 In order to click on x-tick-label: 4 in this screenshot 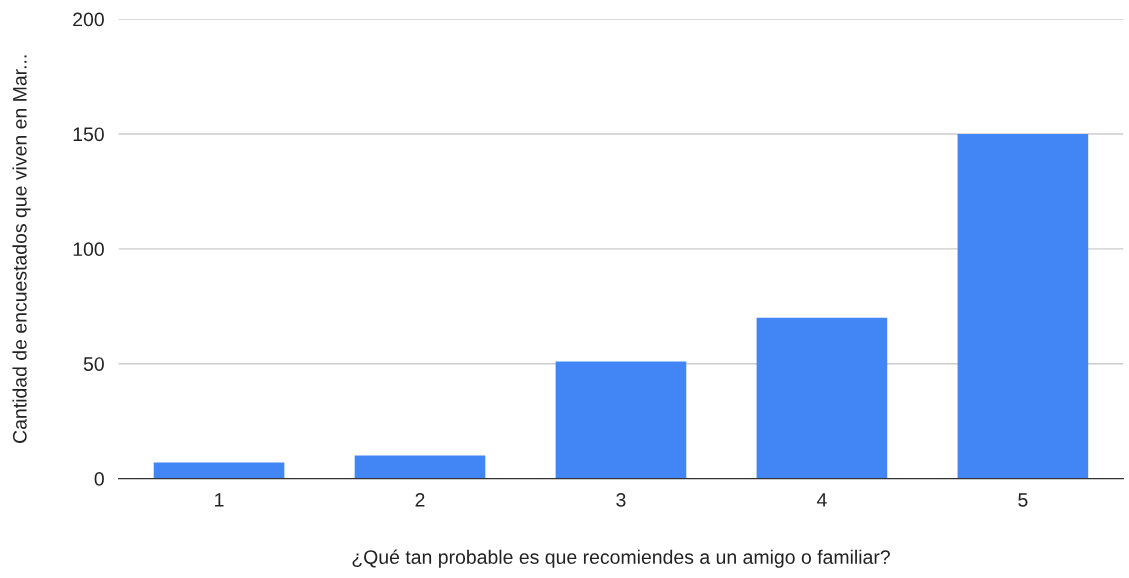, I will do `click(821, 500)`.